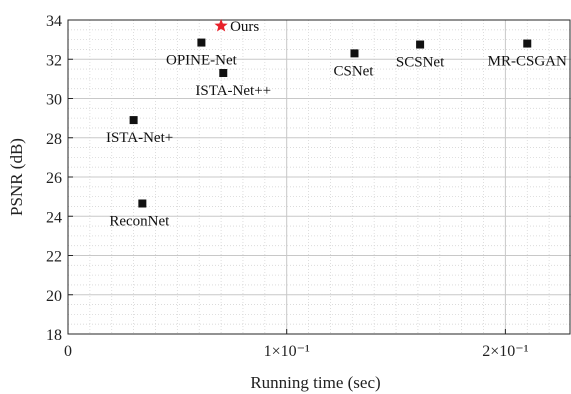 The width and height of the screenshot is (571, 394). I want to click on point-csnet, so click(354, 53).